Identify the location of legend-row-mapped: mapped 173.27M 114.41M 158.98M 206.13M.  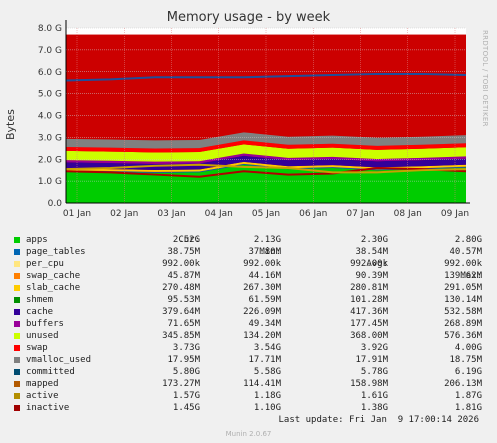
(252, 384).